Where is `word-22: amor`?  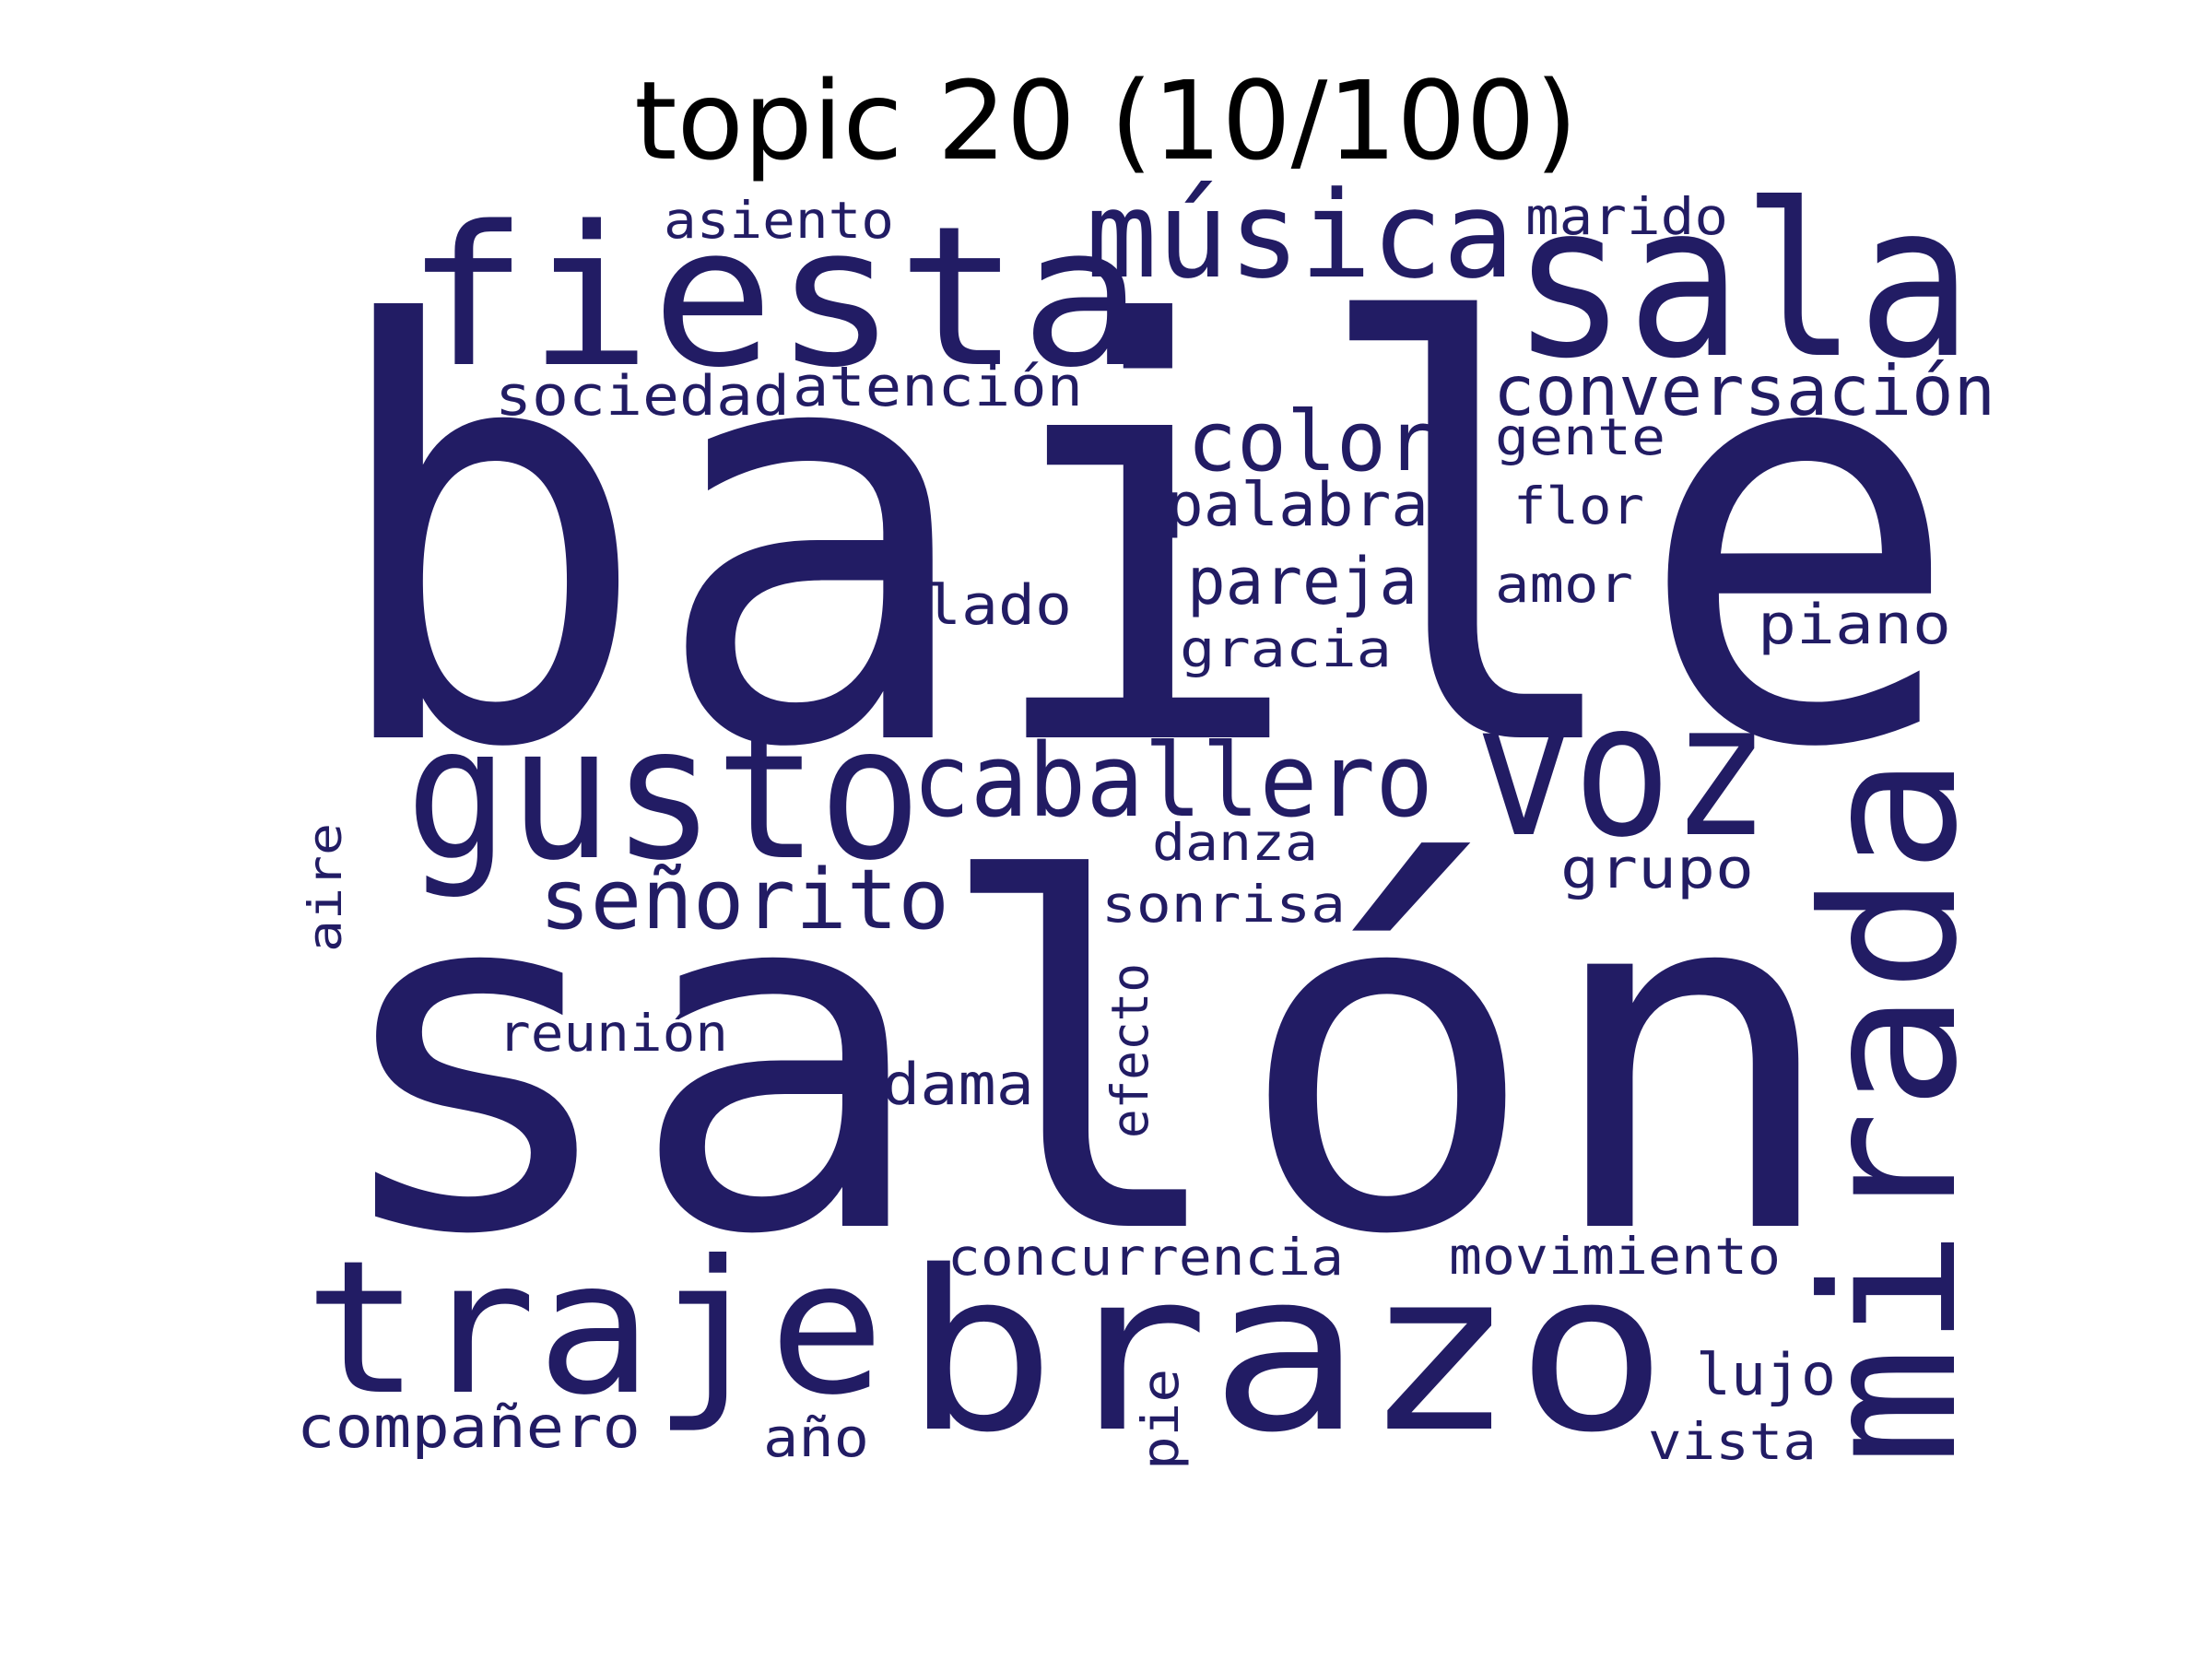
word-22: amor is located at coordinates (1564, 584).